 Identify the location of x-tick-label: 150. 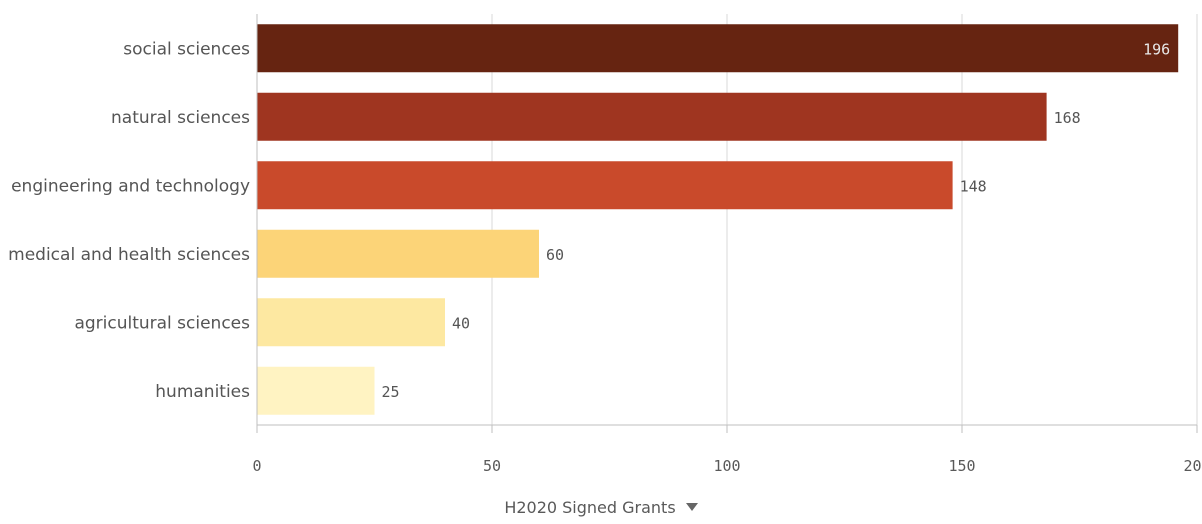
(961, 466).